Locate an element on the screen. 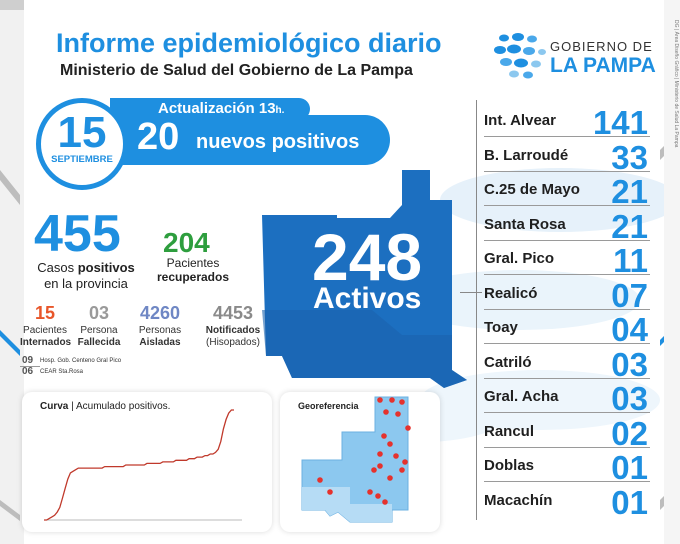  active-label: Activos is located at coordinates (367, 298).